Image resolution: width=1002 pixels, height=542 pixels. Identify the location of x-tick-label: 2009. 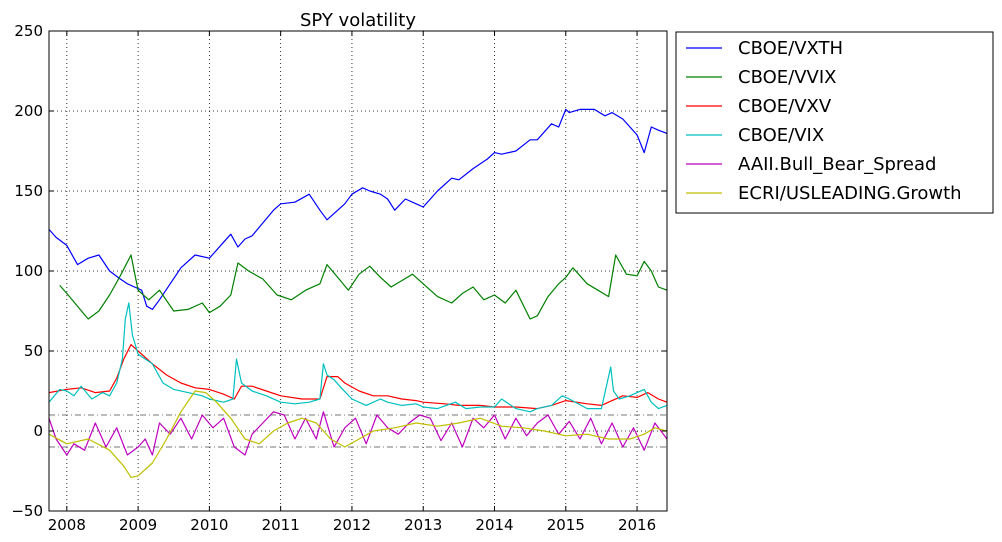
(138, 525).